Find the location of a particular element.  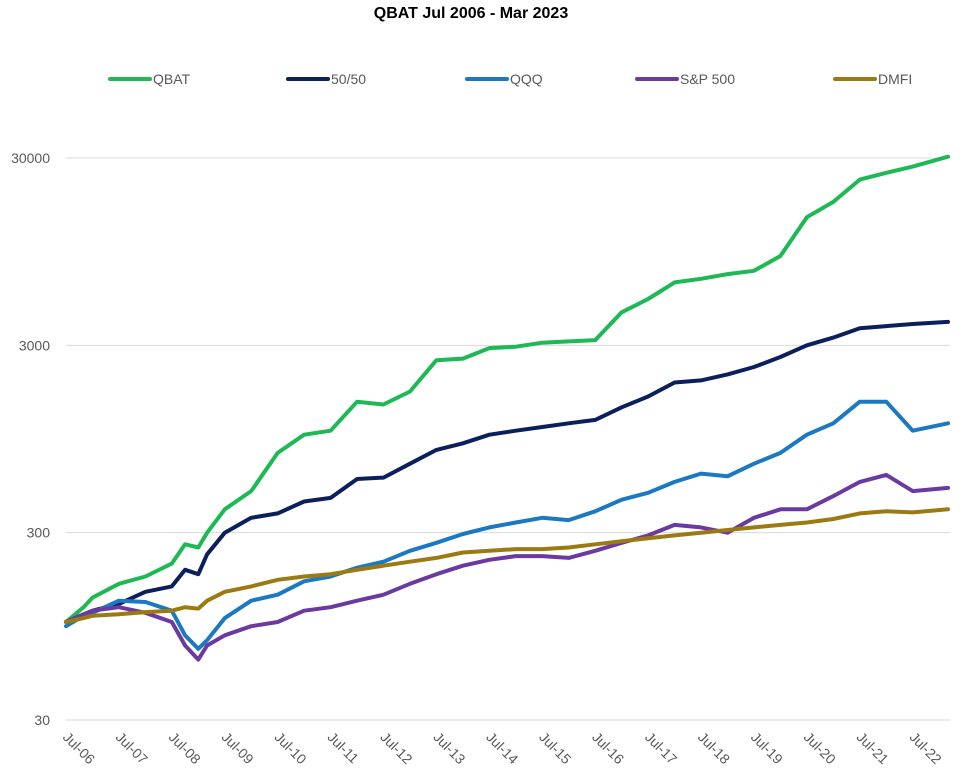

x-tick-label: Jul-19 is located at coordinates (767, 748).